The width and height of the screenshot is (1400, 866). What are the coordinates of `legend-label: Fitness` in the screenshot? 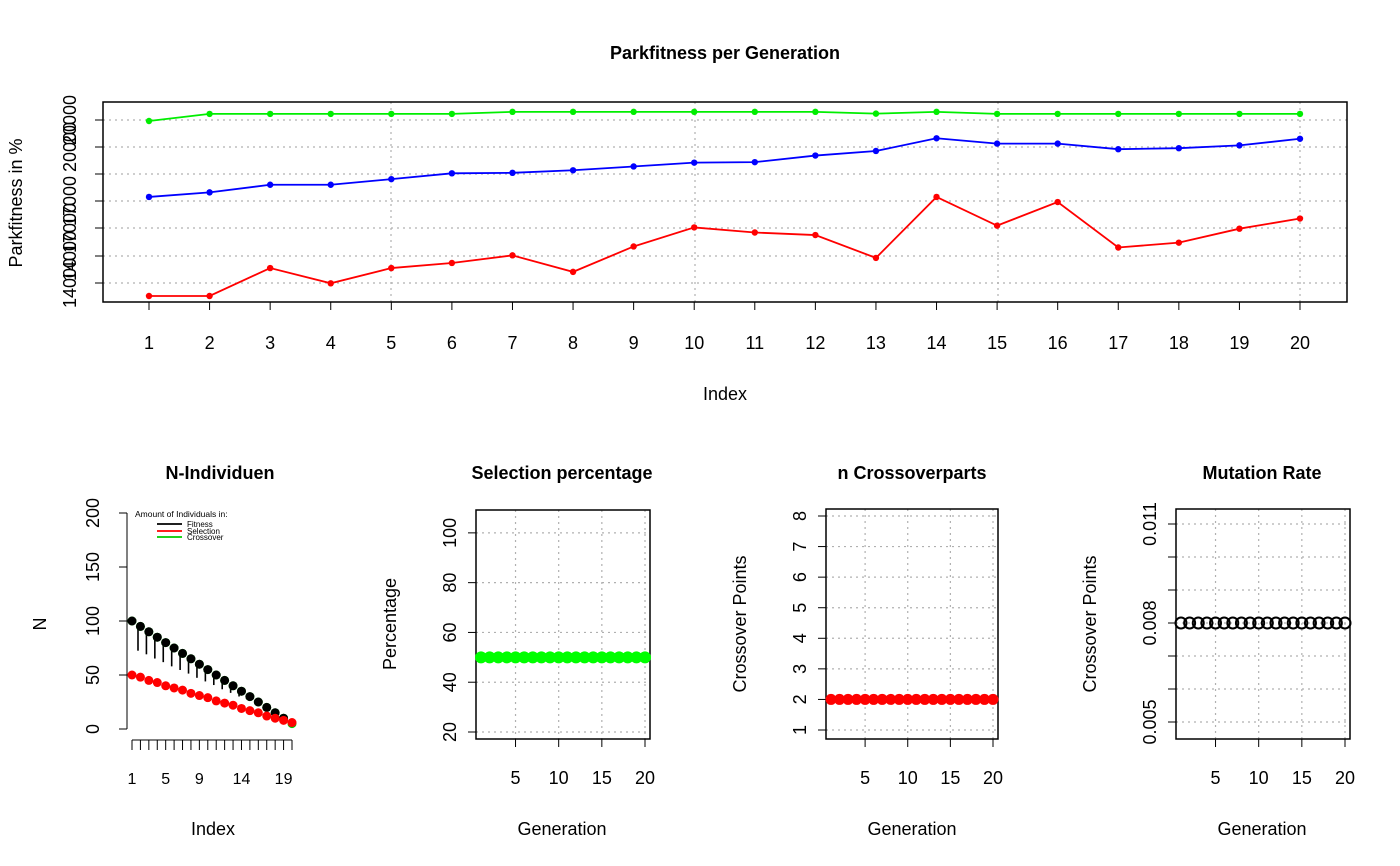 It's located at (200, 524).